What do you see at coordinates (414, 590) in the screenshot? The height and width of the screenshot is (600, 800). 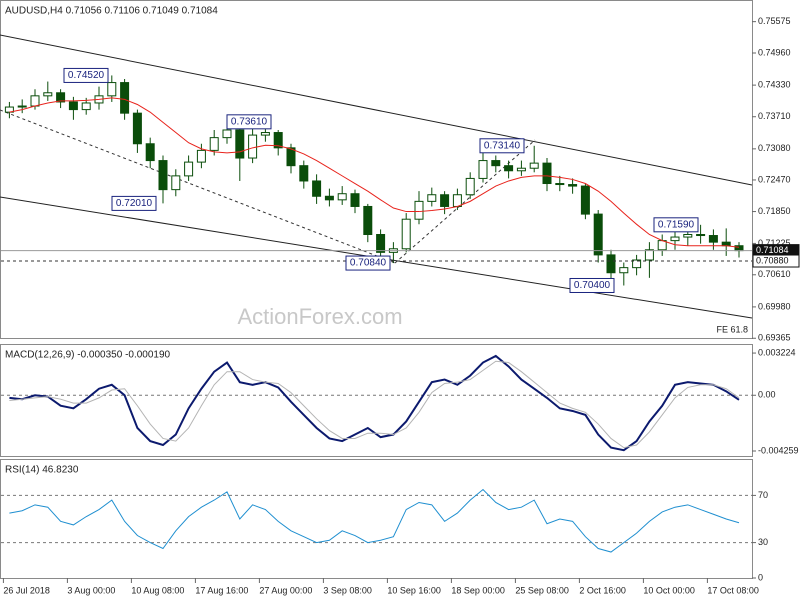 I see `x-tick-label: 10 Sep 16:00` at bounding box center [414, 590].